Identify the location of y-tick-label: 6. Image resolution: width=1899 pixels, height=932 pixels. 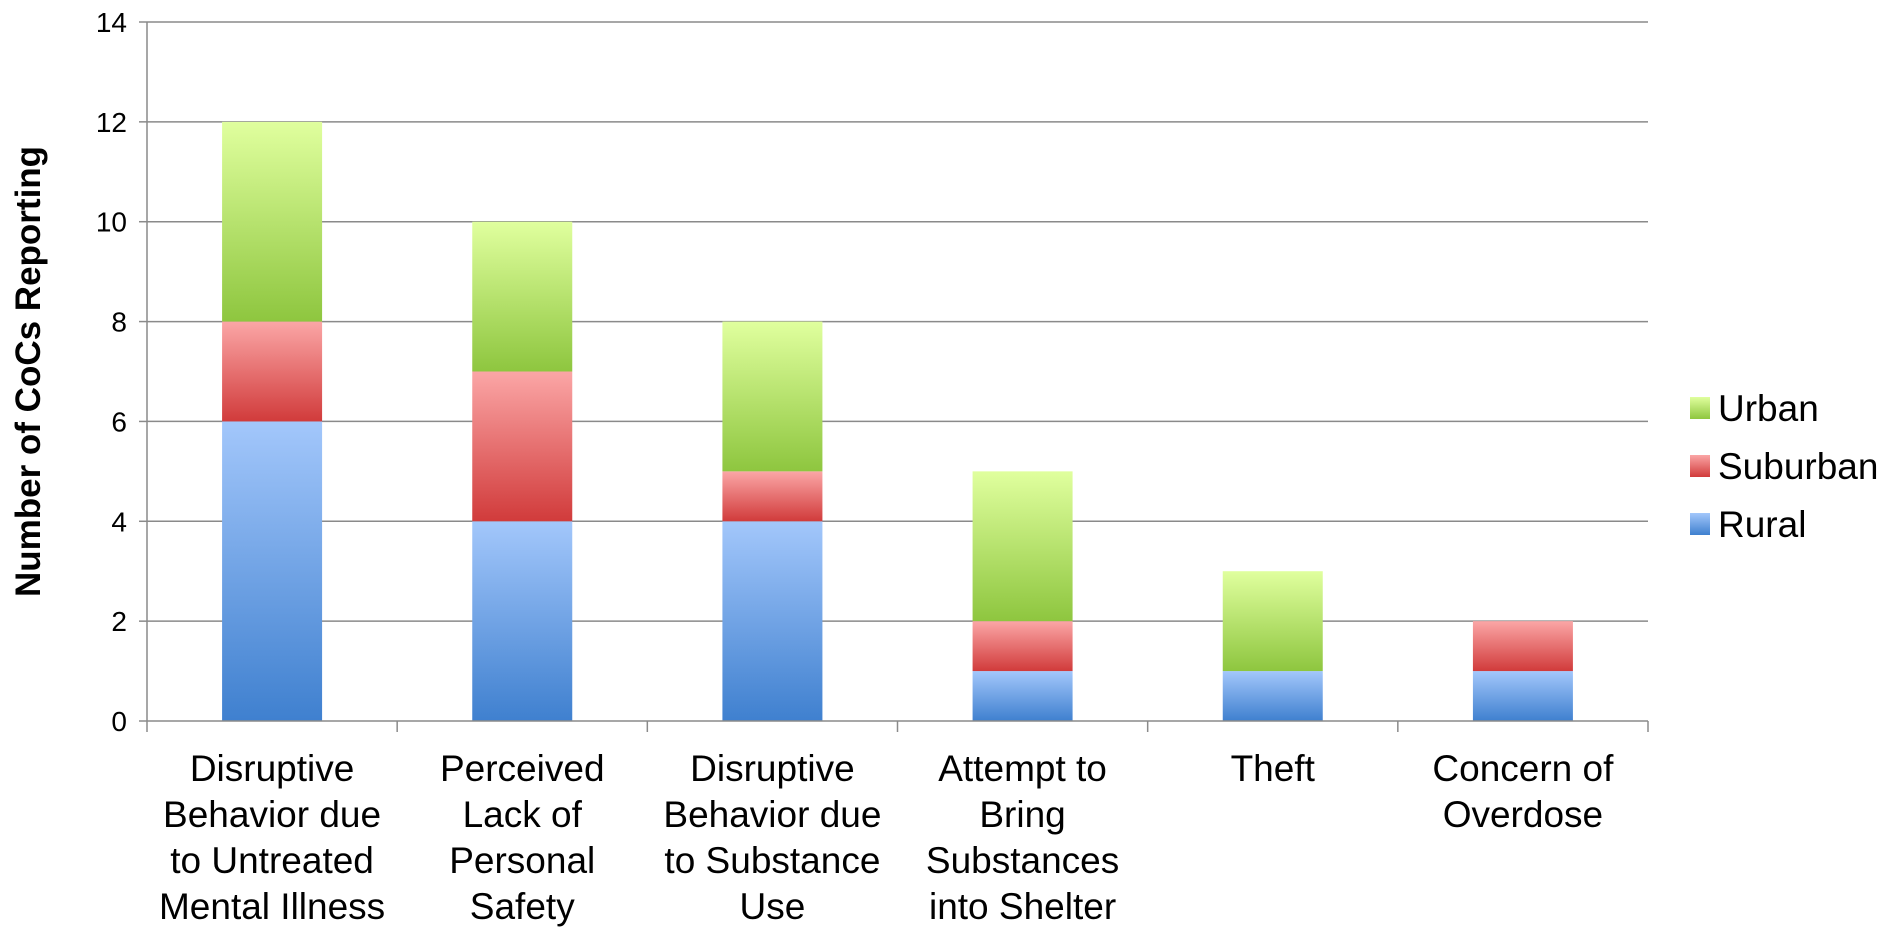
(119, 421).